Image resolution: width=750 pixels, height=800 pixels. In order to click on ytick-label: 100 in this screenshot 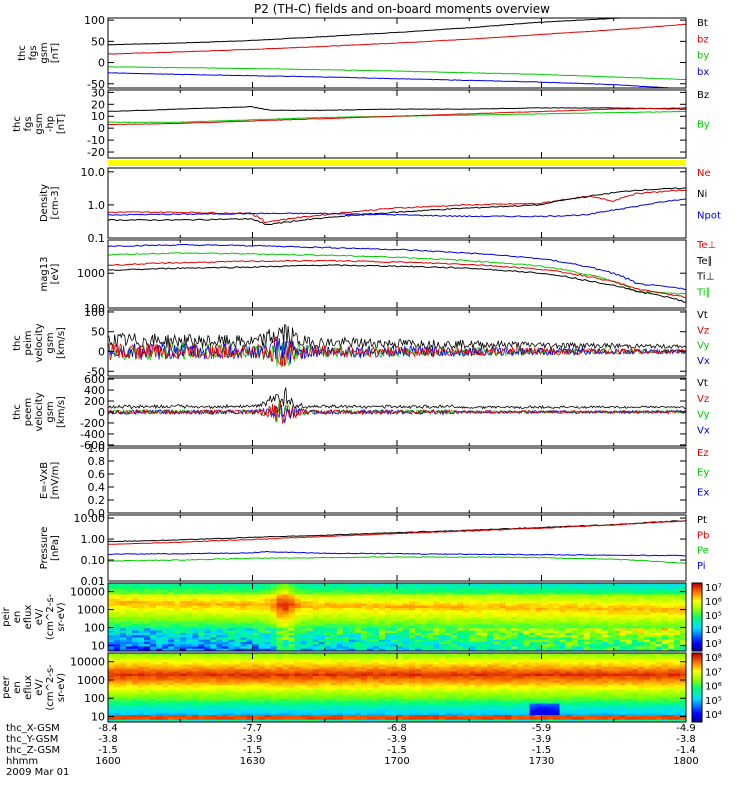, I will do `click(94, 308)`.